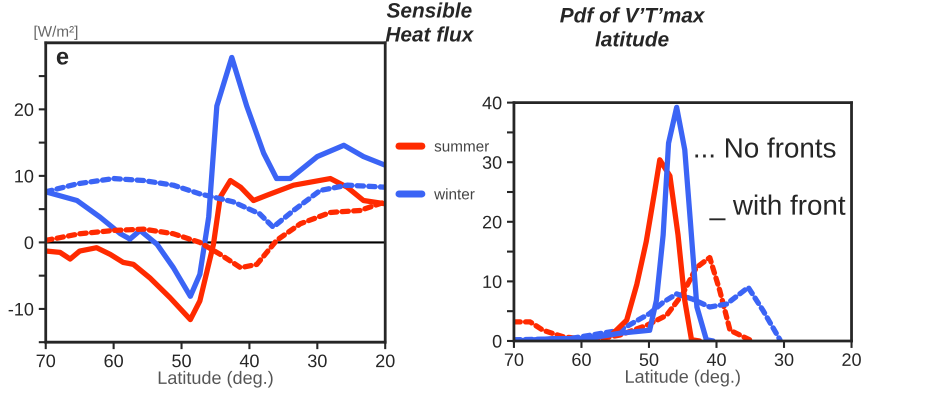 The image size is (943, 404). What do you see at coordinates (430, 22) in the screenshot?
I see `text: Sensible Heat flux` at bounding box center [430, 22].